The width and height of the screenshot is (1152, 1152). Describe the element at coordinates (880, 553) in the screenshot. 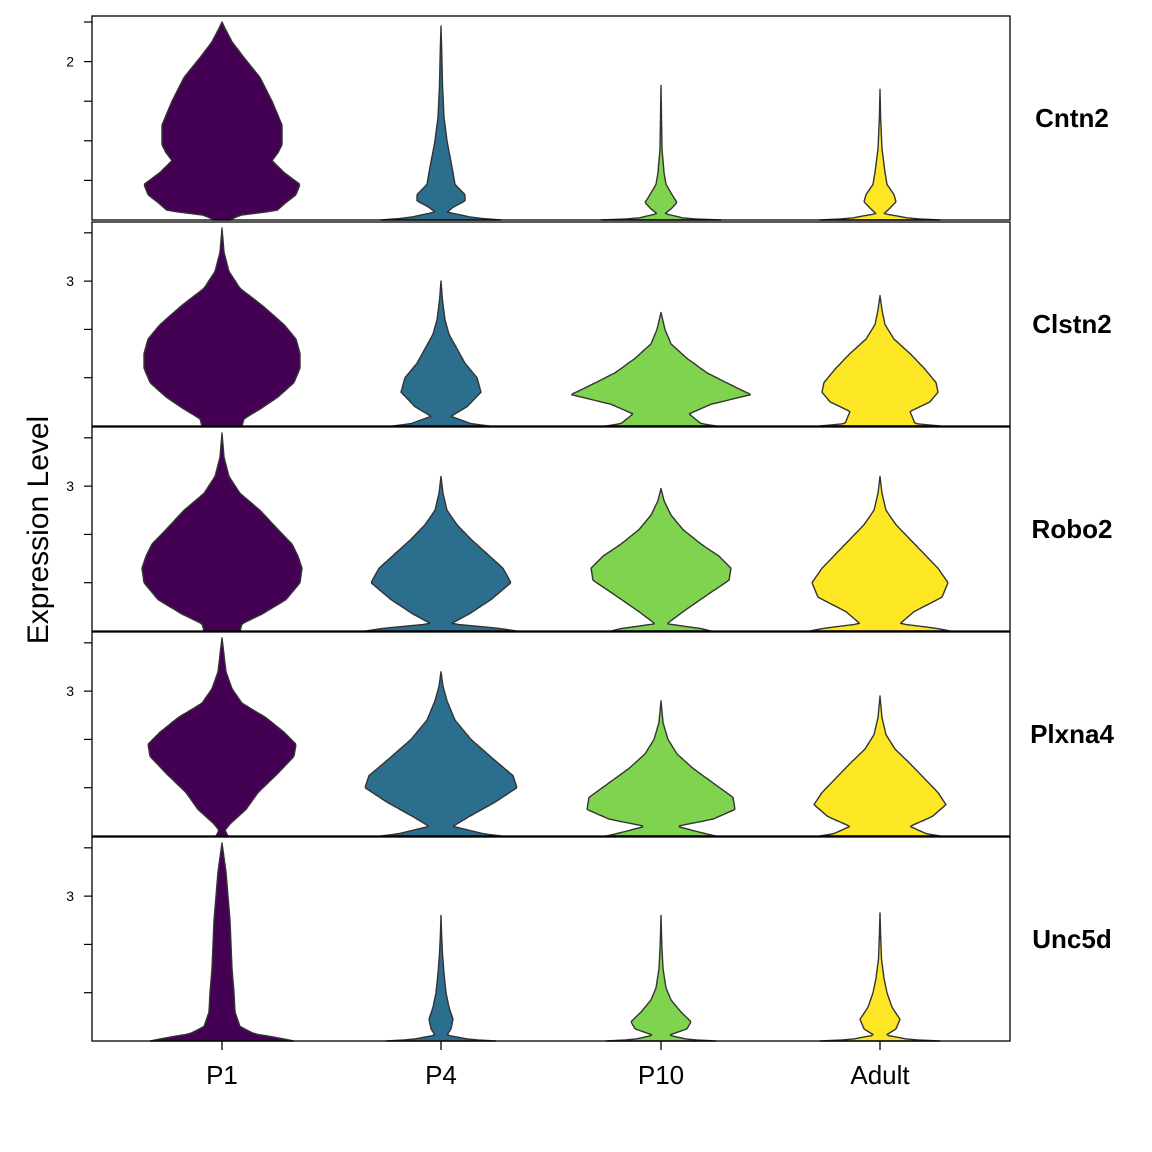

I see `violin-robo2-adult` at that location.